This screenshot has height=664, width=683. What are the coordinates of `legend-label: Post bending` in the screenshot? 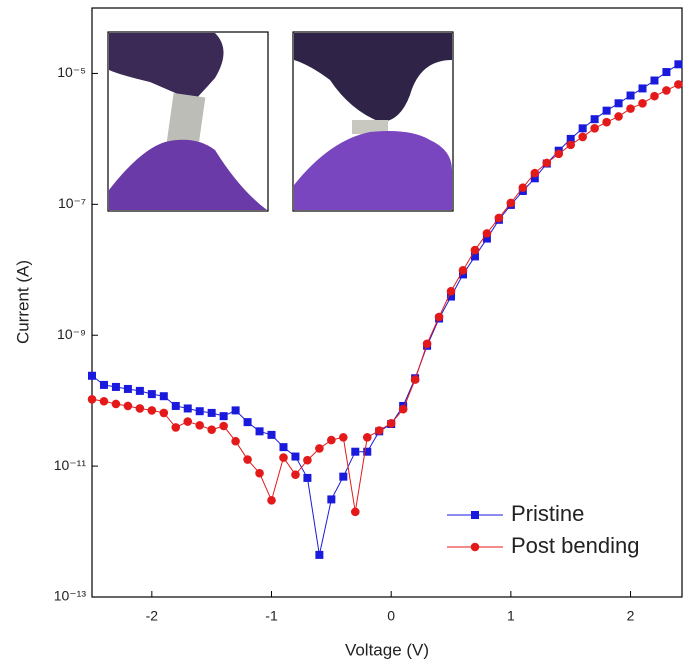 It's located at (575, 545).